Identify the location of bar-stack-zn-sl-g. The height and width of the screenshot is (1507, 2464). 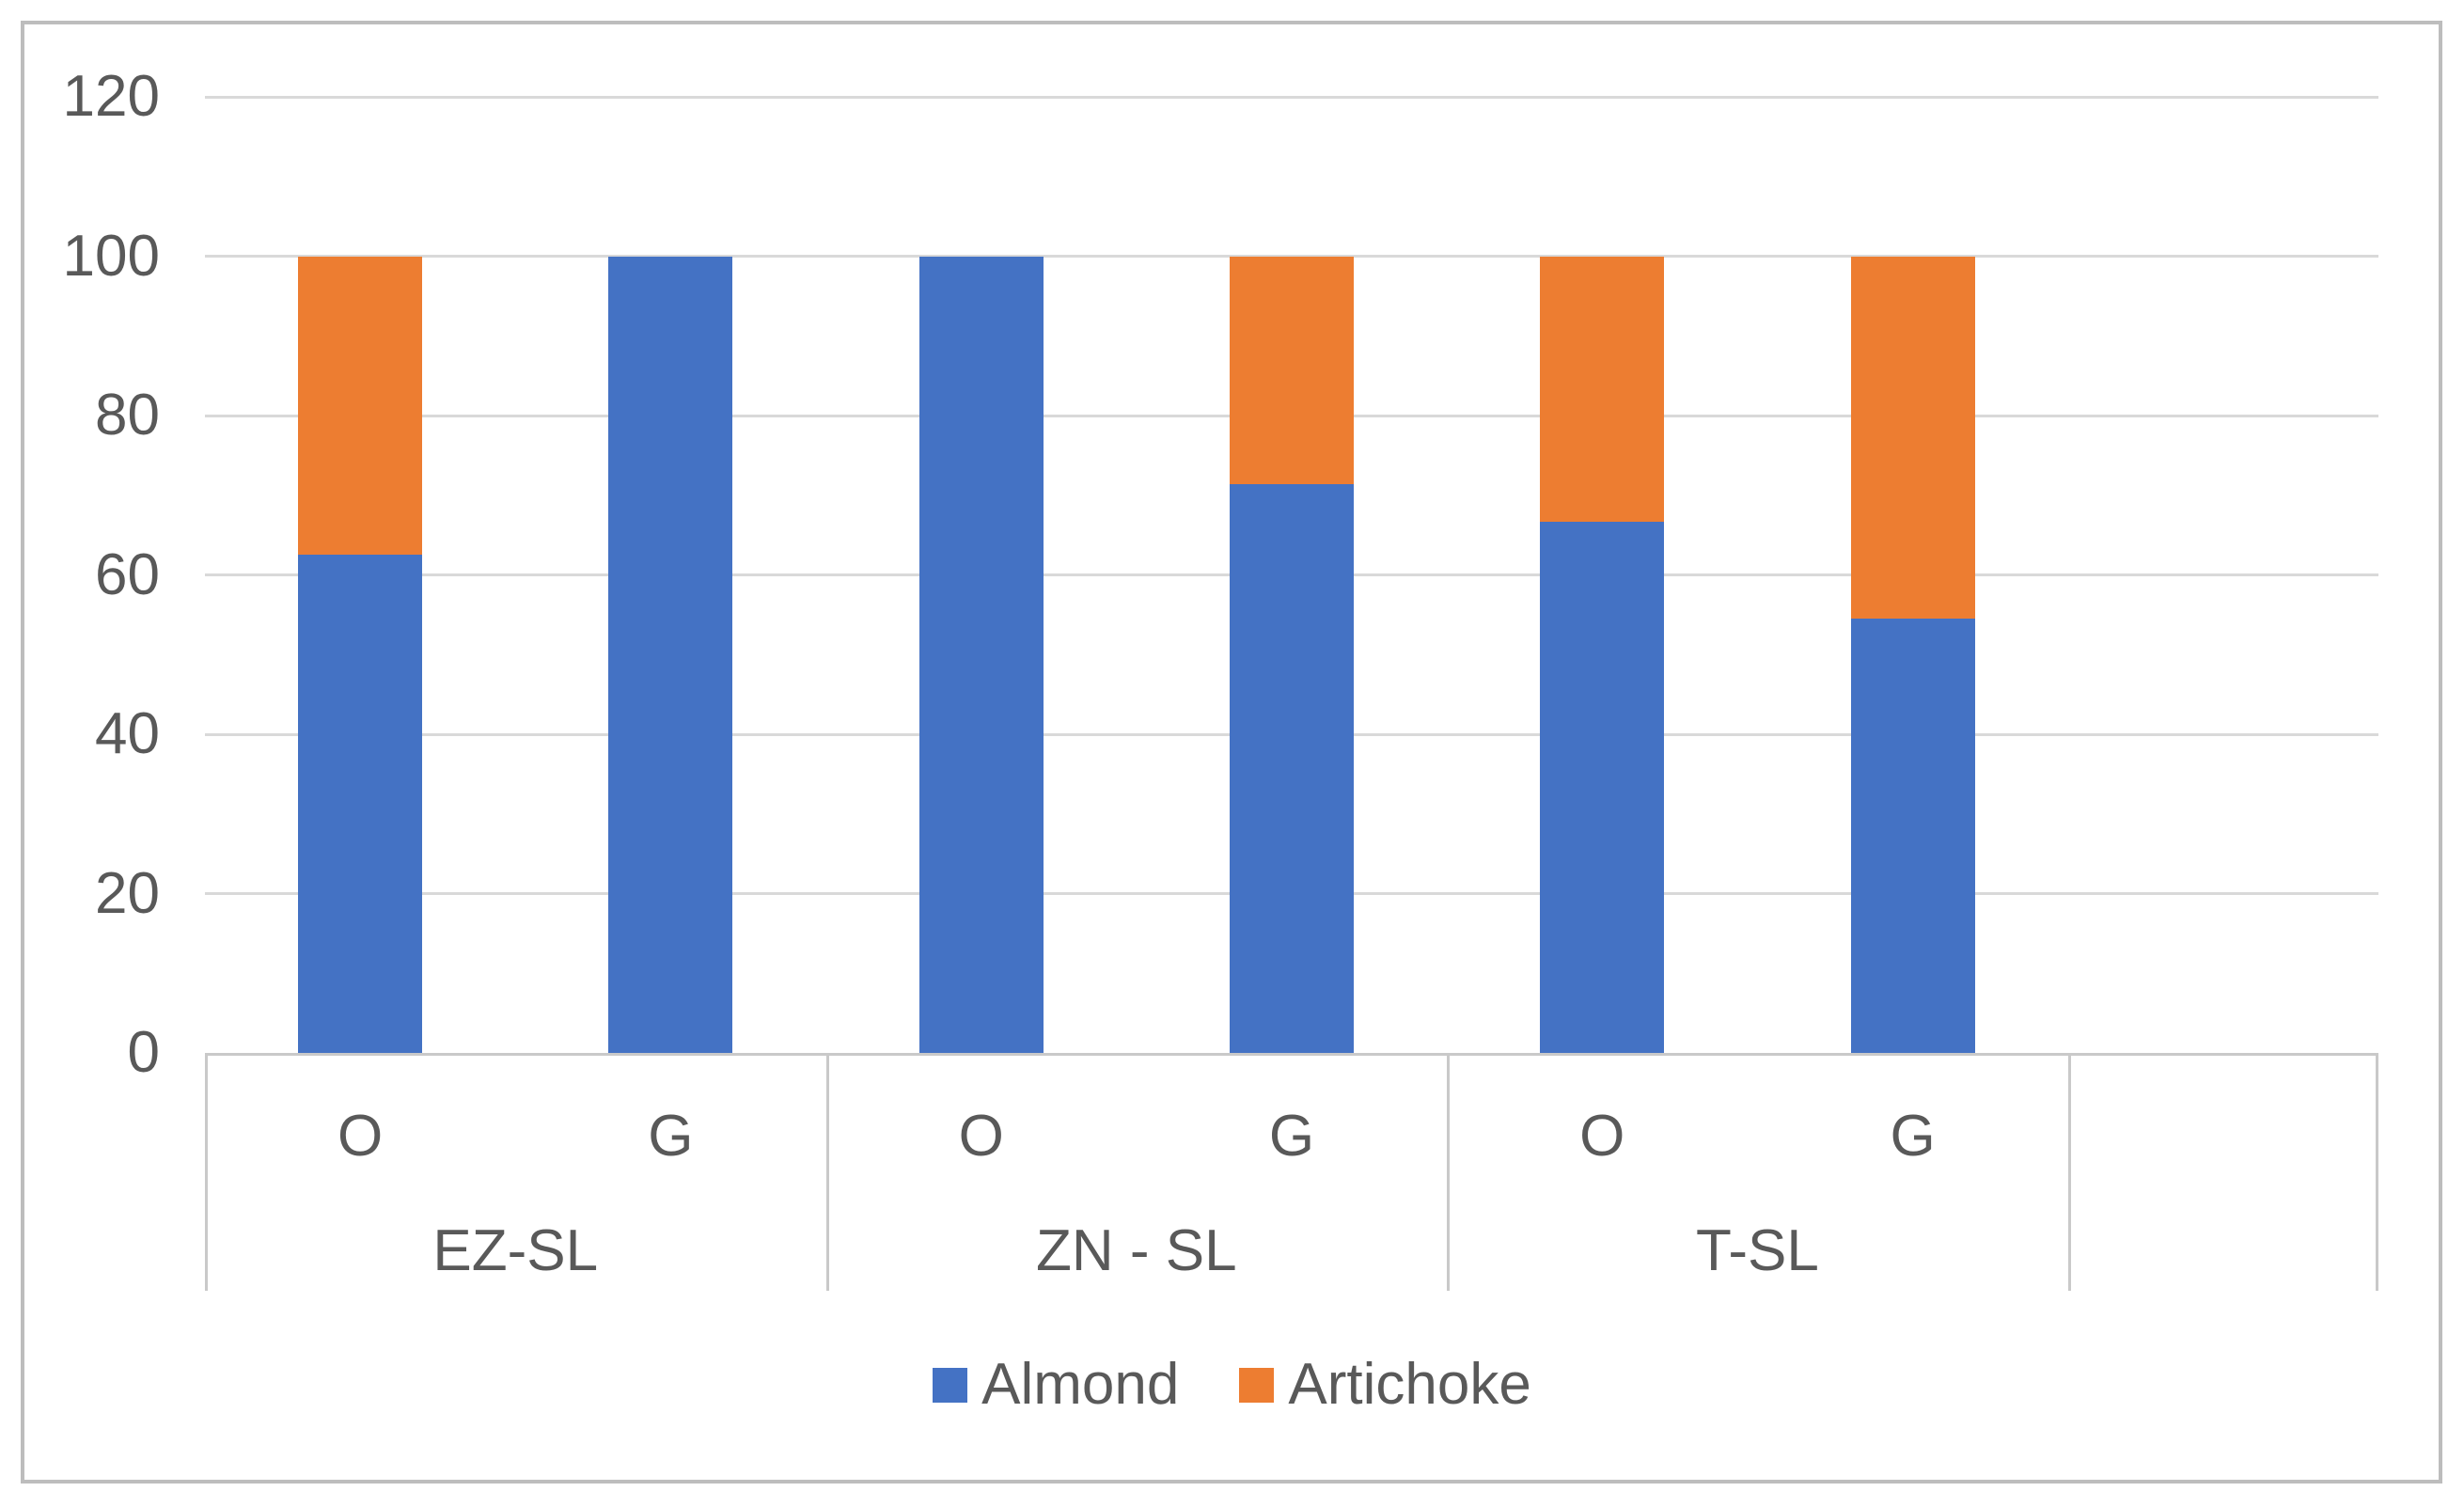
(1292, 575).